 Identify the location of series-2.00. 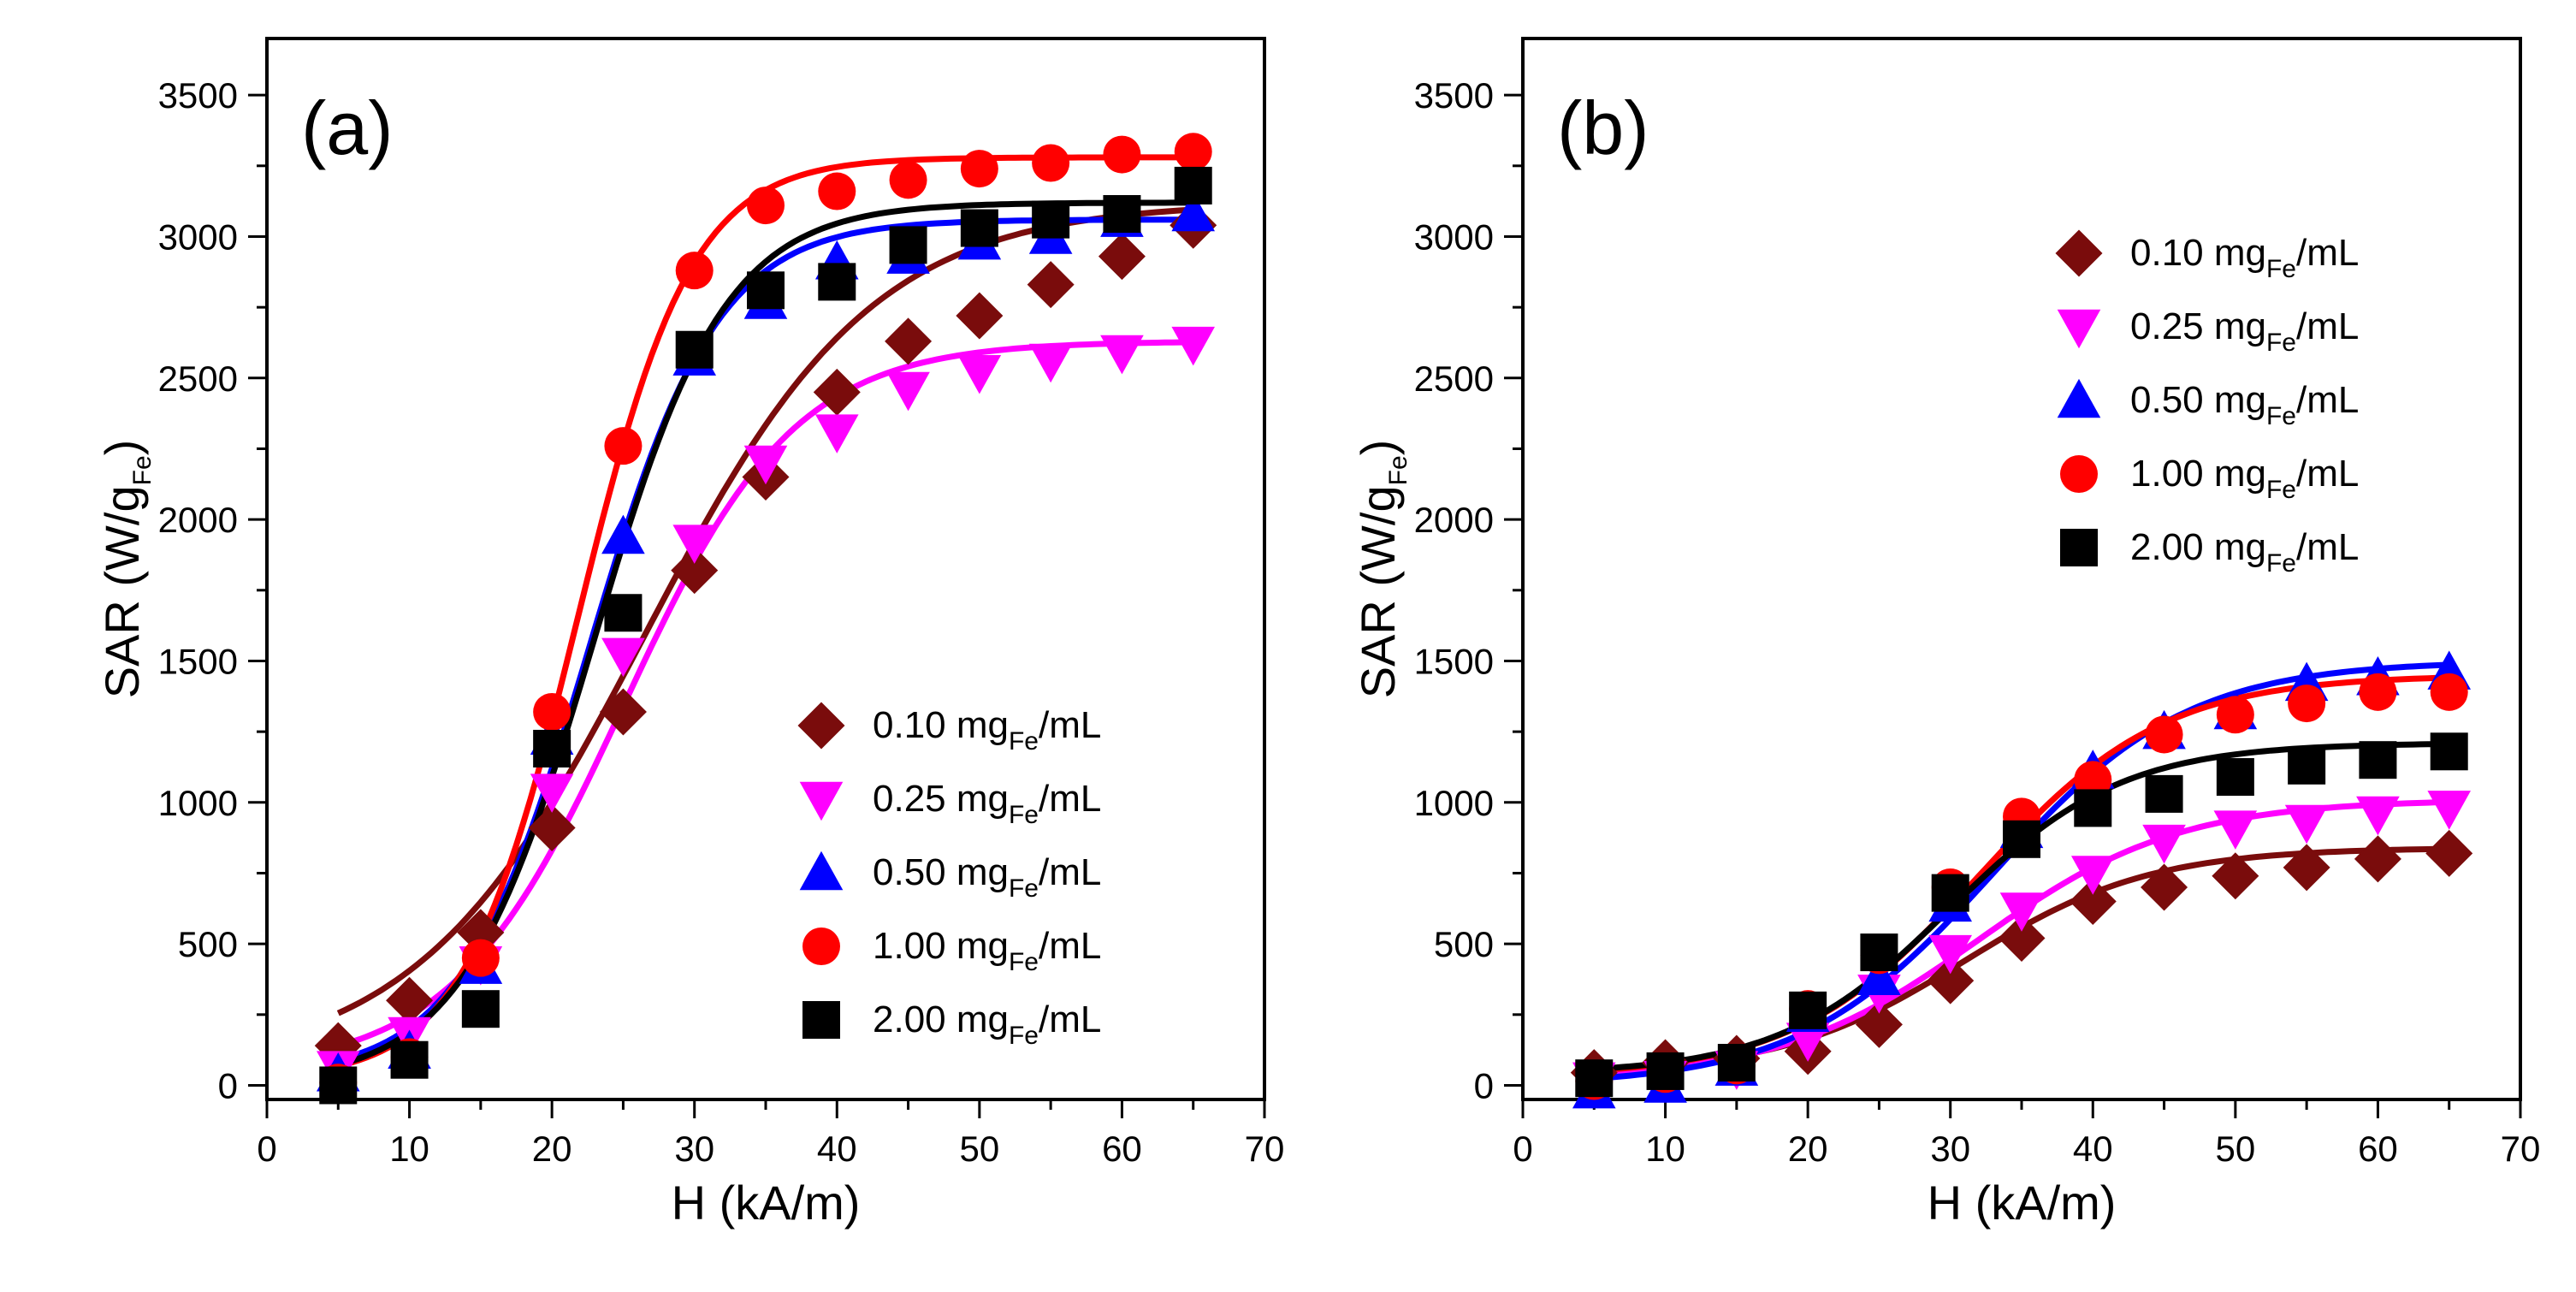
(2021, 915).